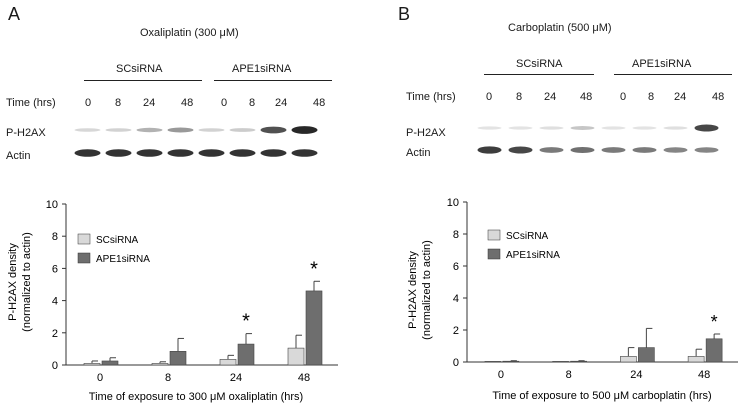 Image resolution: width=744 pixels, height=410 pixels. What do you see at coordinates (680, 97) in the screenshot?
I see `time-24-ape: 24` at bounding box center [680, 97].